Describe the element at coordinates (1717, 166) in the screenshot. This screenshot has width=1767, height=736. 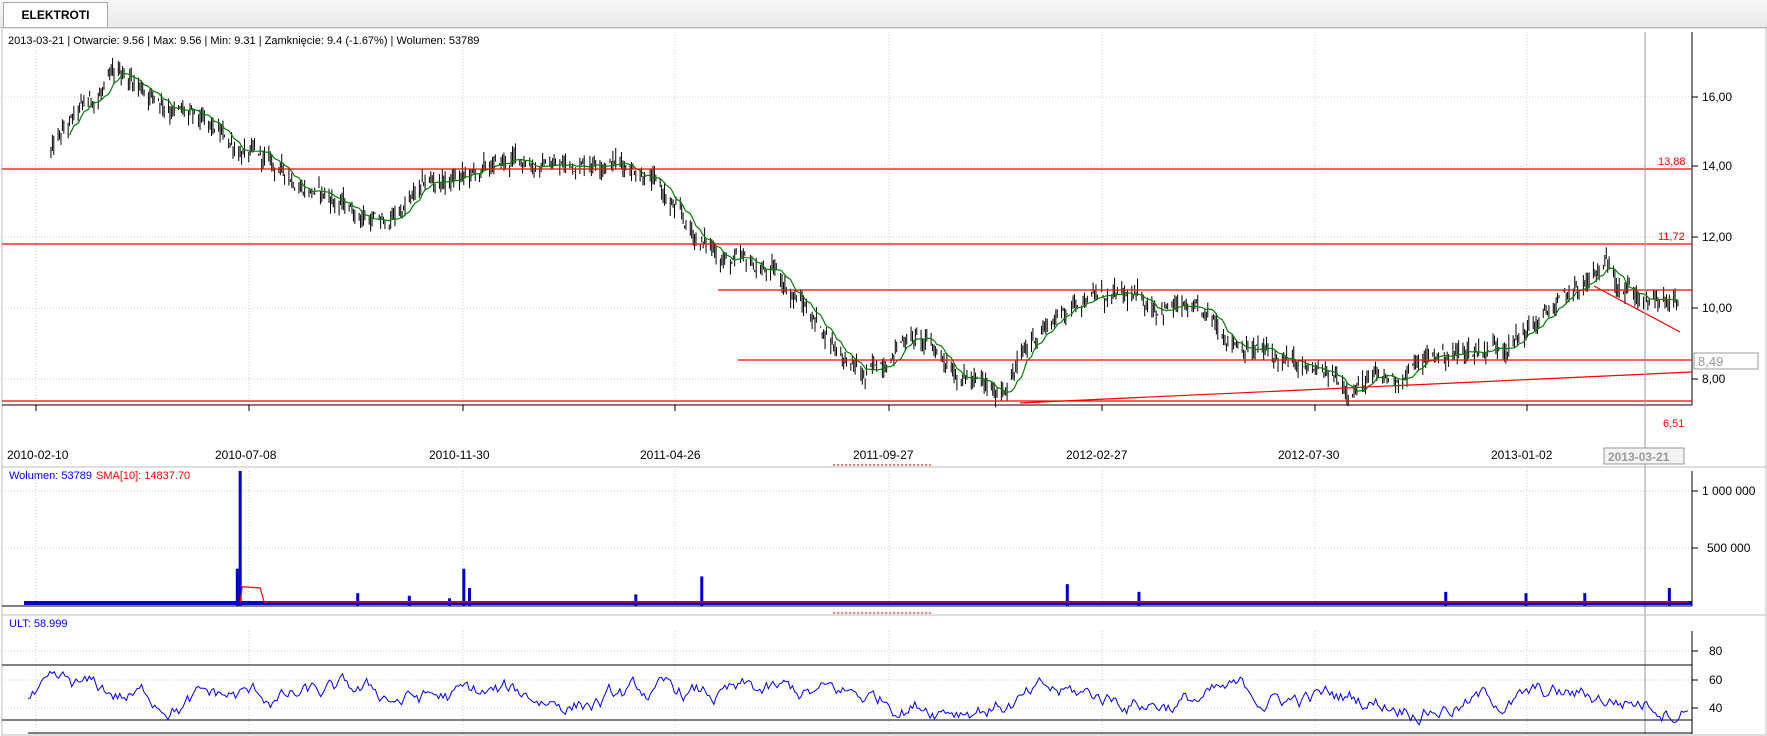
I see `price-tick-14: 14,00` at that location.